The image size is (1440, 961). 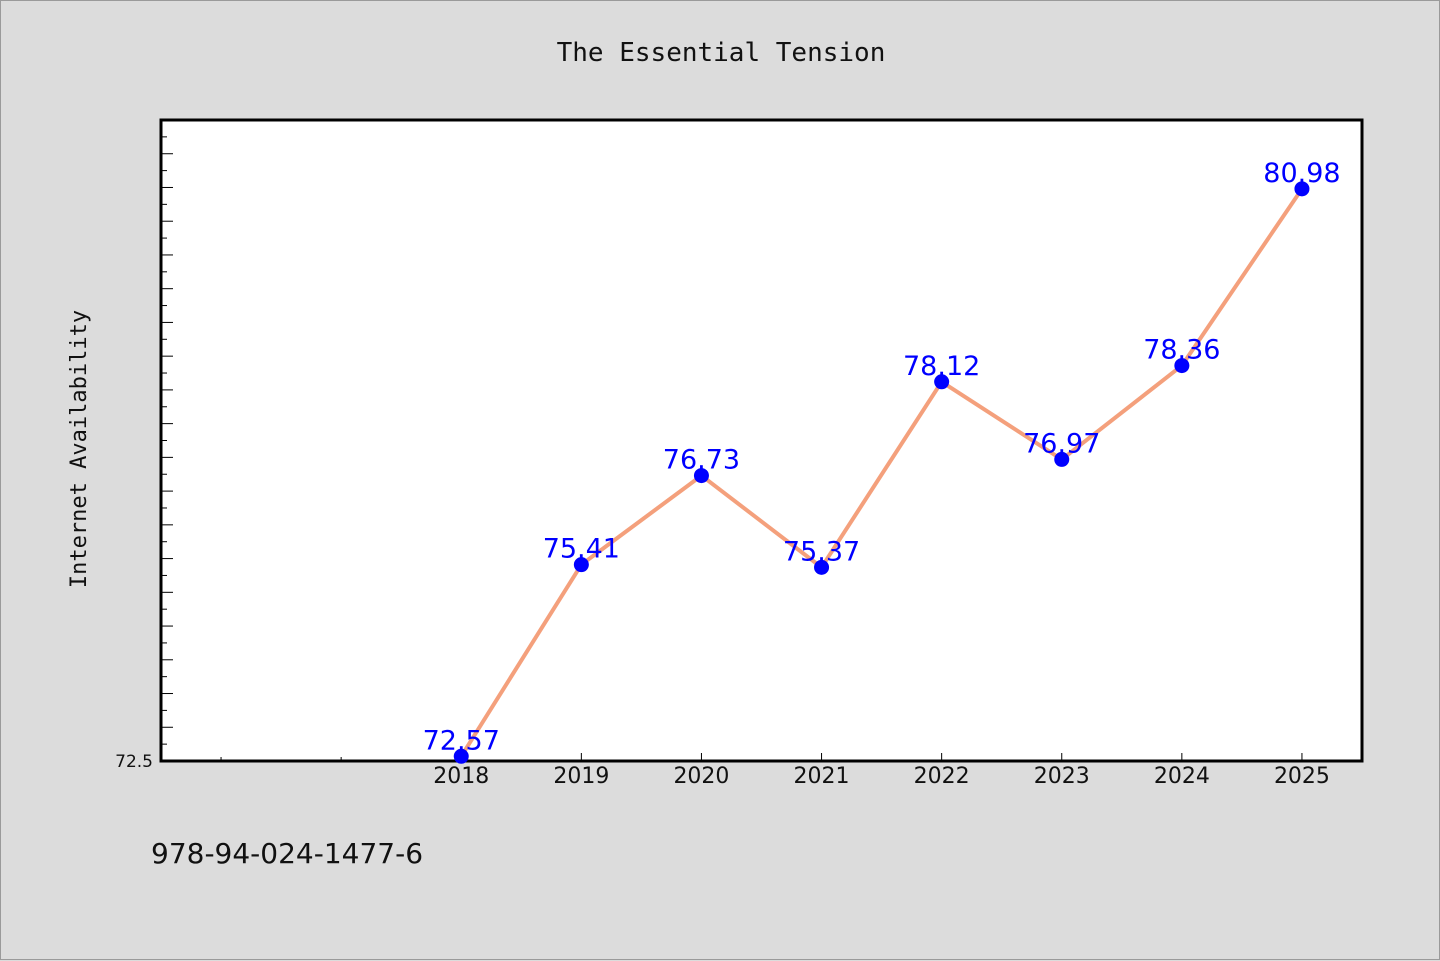 What do you see at coordinates (134, 762) in the screenshot?
I see `y-tick-label: 72.5` at bounding box center [134, 762].